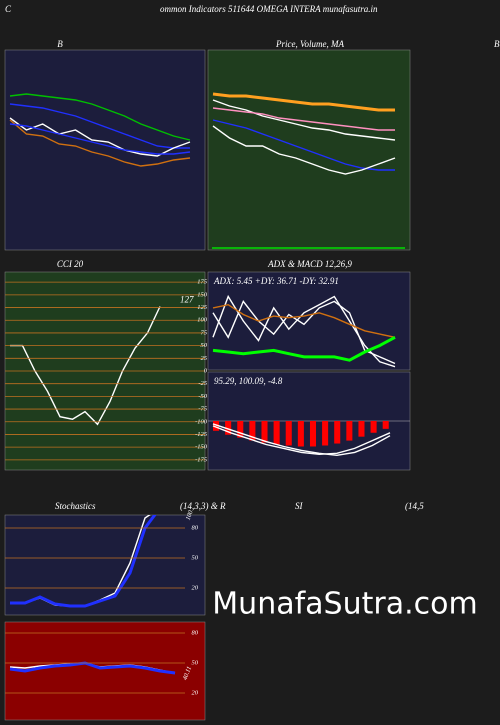 The width and height of the screenshot is (500, 725). What do you see at coordinates (187, 673) in the screenshot?
I see `last-value: 40.11` at bounding box center [187, 673].